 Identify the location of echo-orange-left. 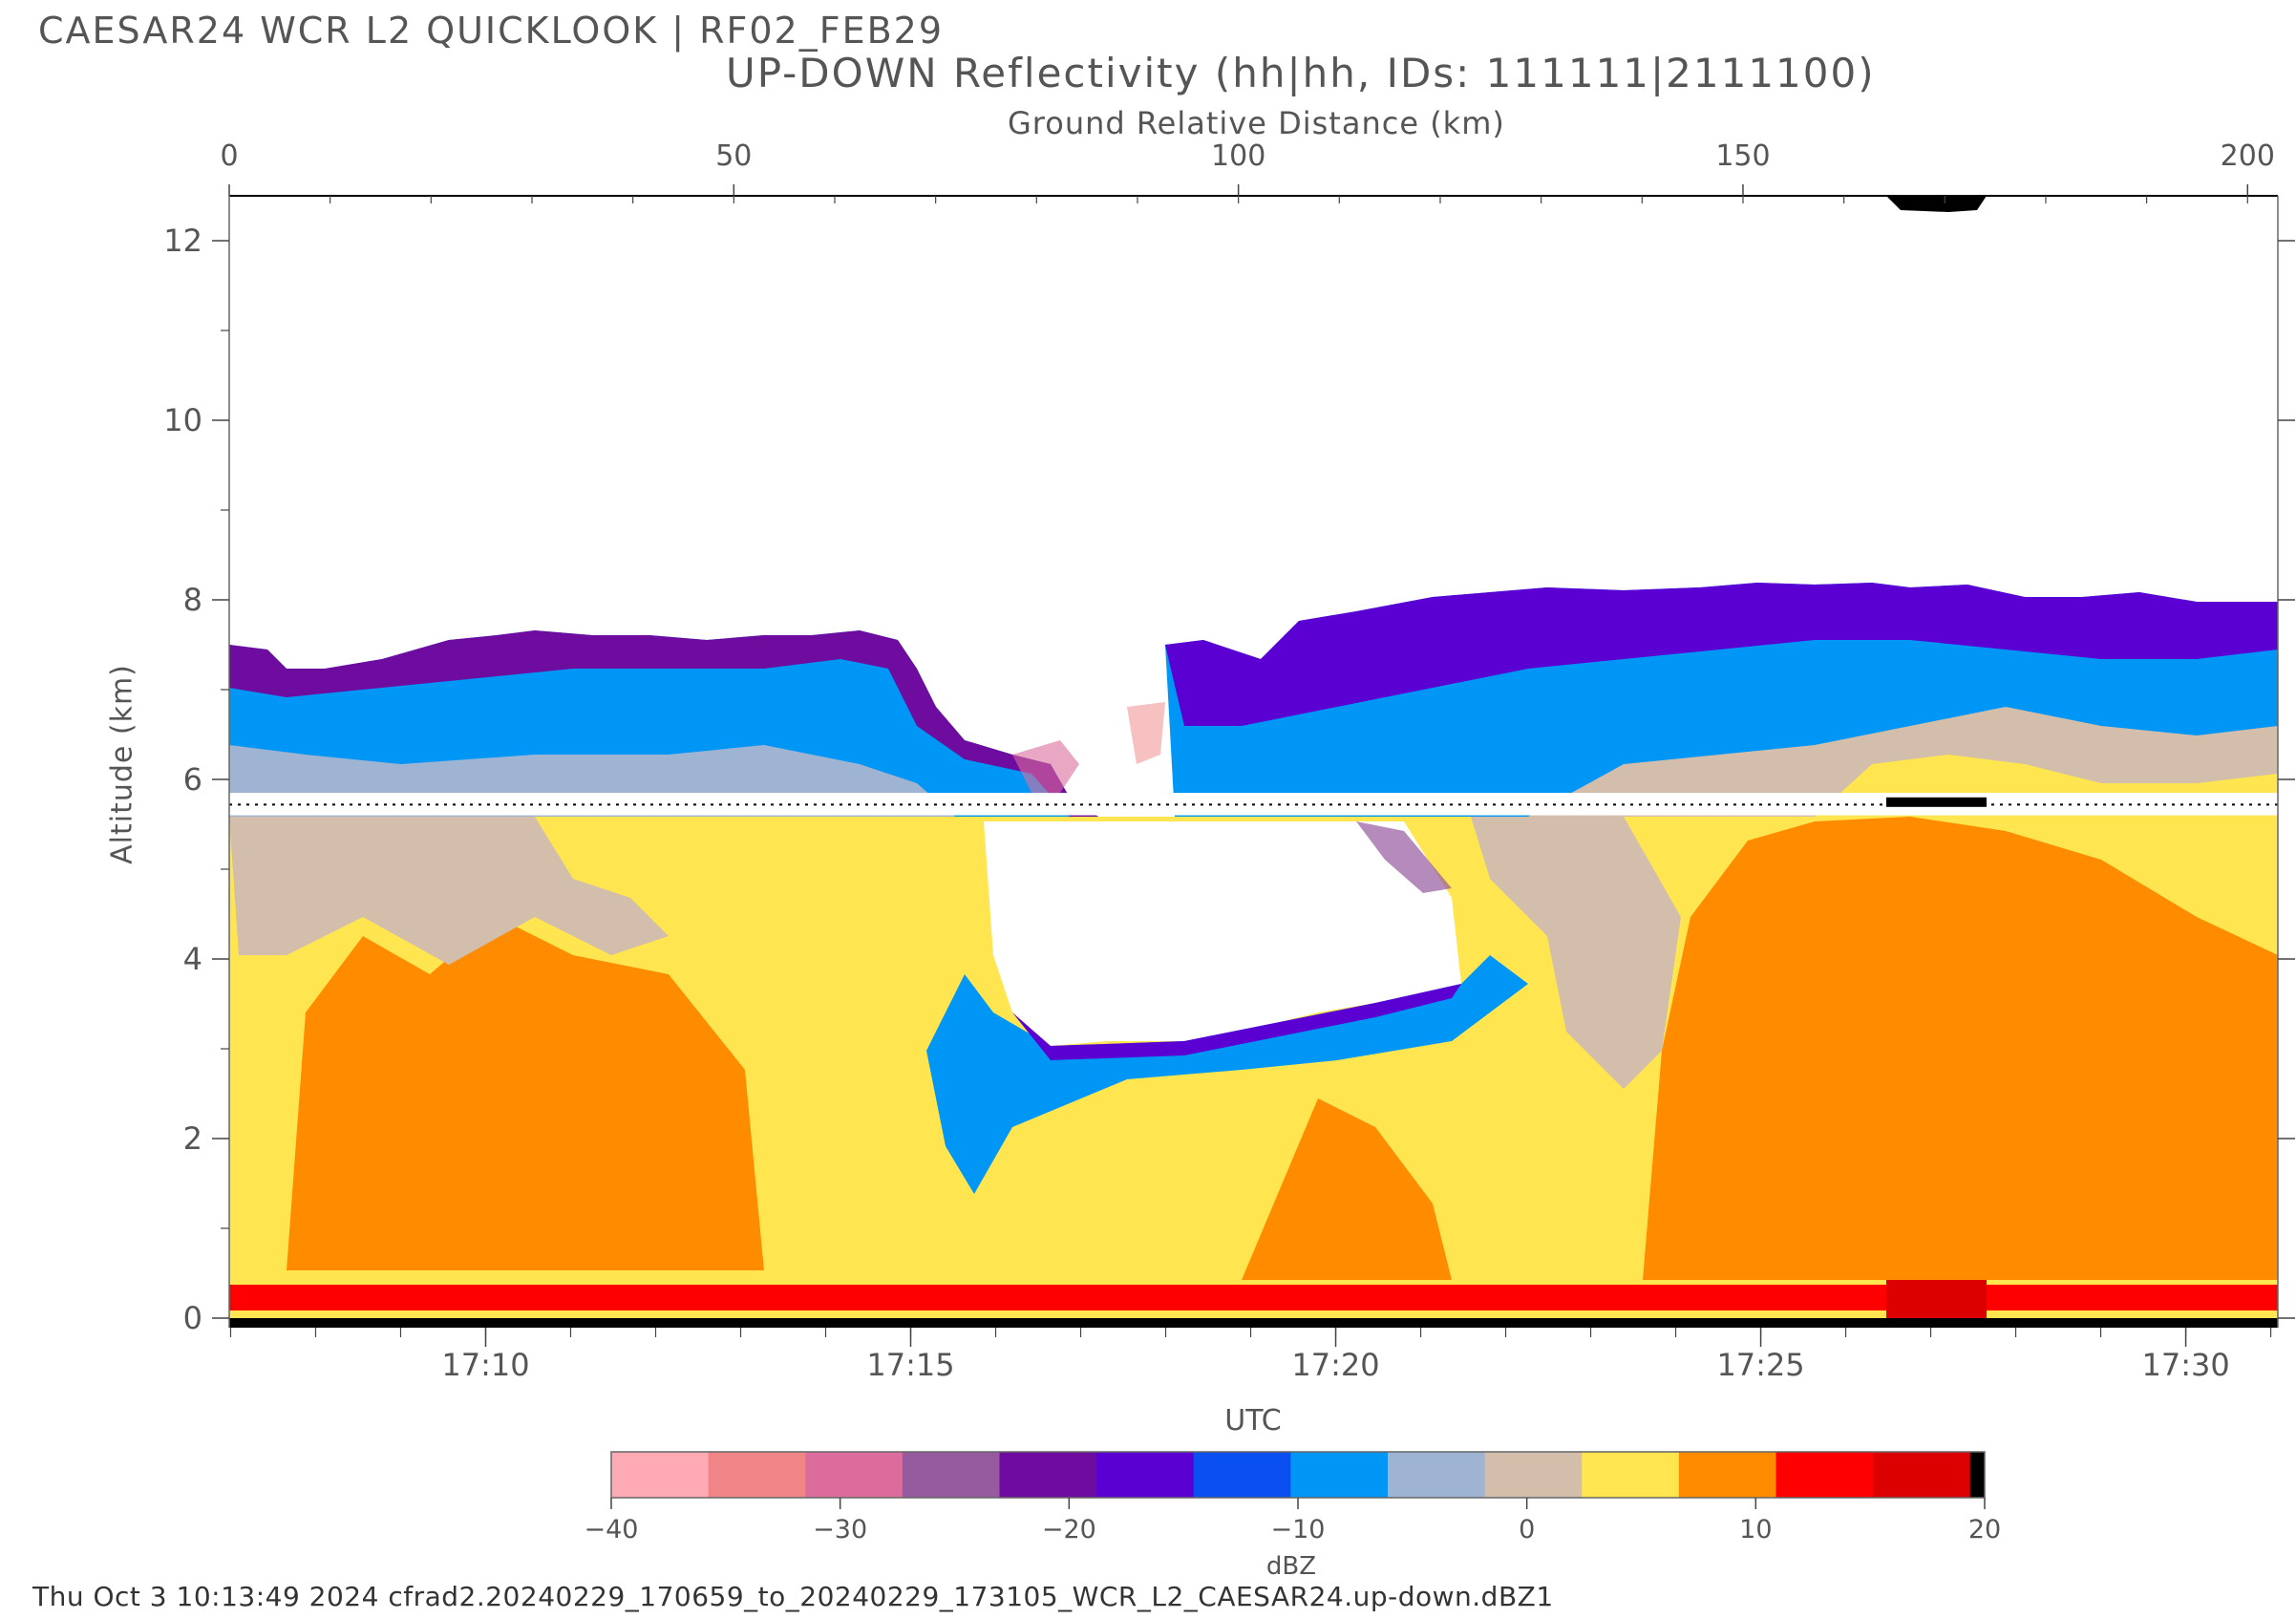
(525, 1093).